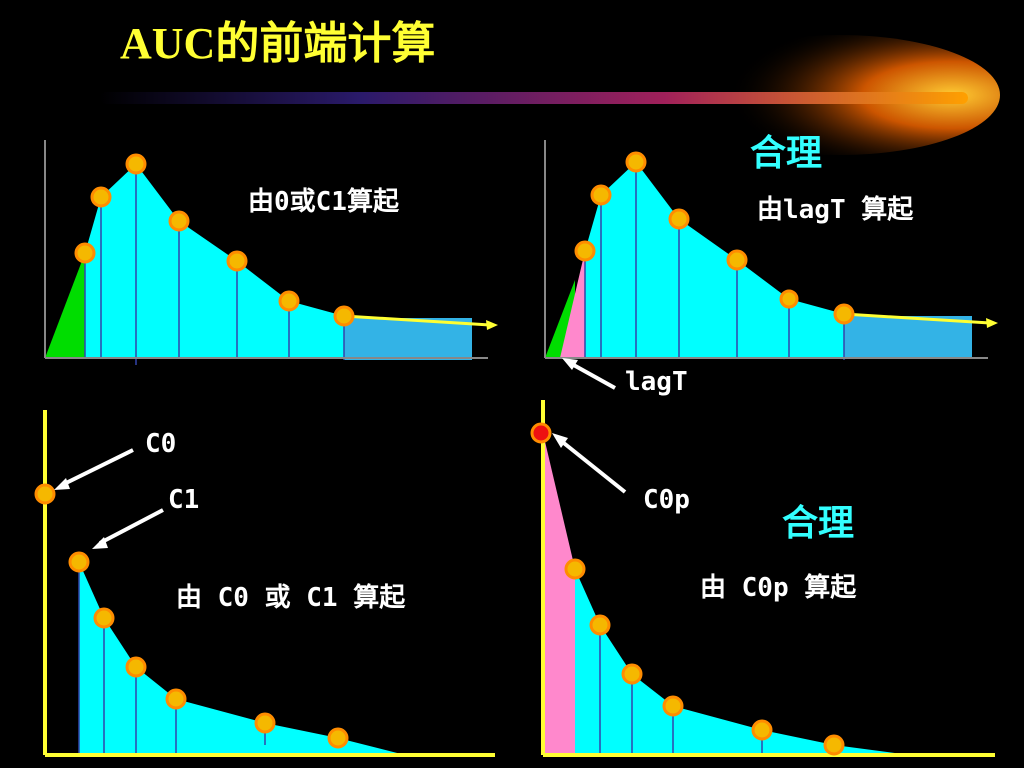 The height and width of the screenshot is (768, 1024). I want to click on title-bar, so click(534, 98).